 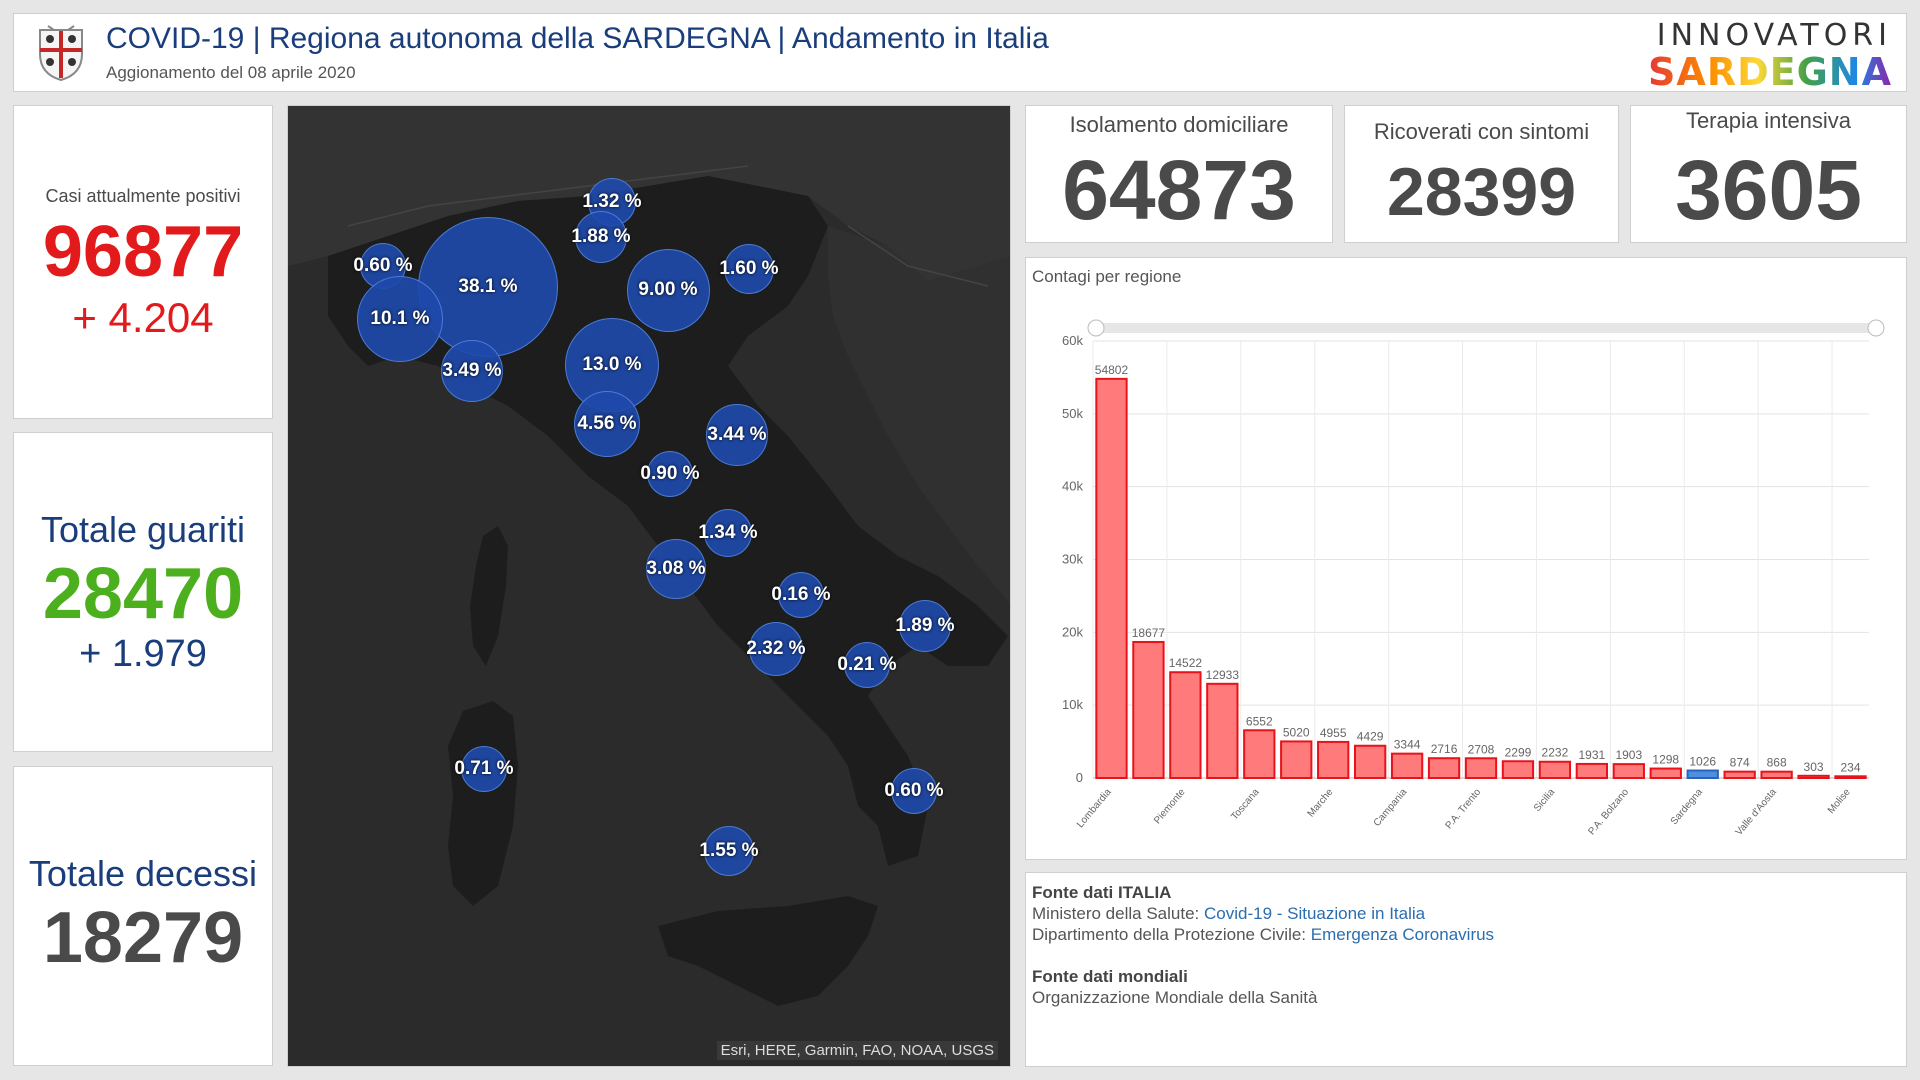 I want to click on y-tick-label: 60k, so click(x=1072, y=340).